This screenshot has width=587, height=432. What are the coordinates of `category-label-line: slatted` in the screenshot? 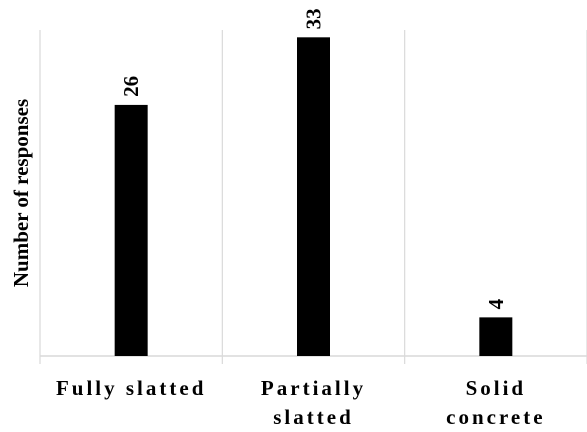 It's located at (313, 417).